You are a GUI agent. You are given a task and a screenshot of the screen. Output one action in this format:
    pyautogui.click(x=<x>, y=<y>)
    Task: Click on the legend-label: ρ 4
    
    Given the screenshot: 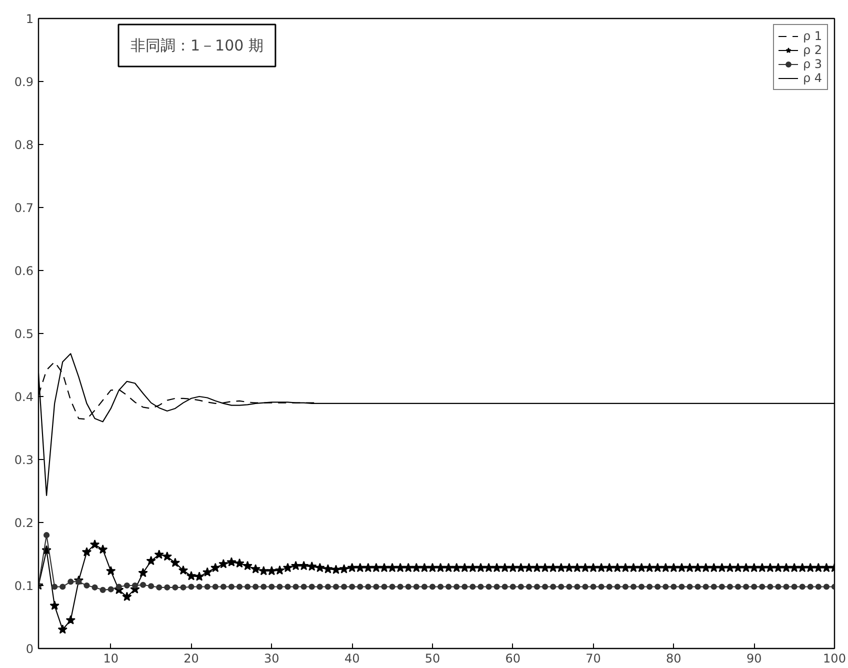 What is the action you would take?
    pyautogui.click(x=813, y=78)
    